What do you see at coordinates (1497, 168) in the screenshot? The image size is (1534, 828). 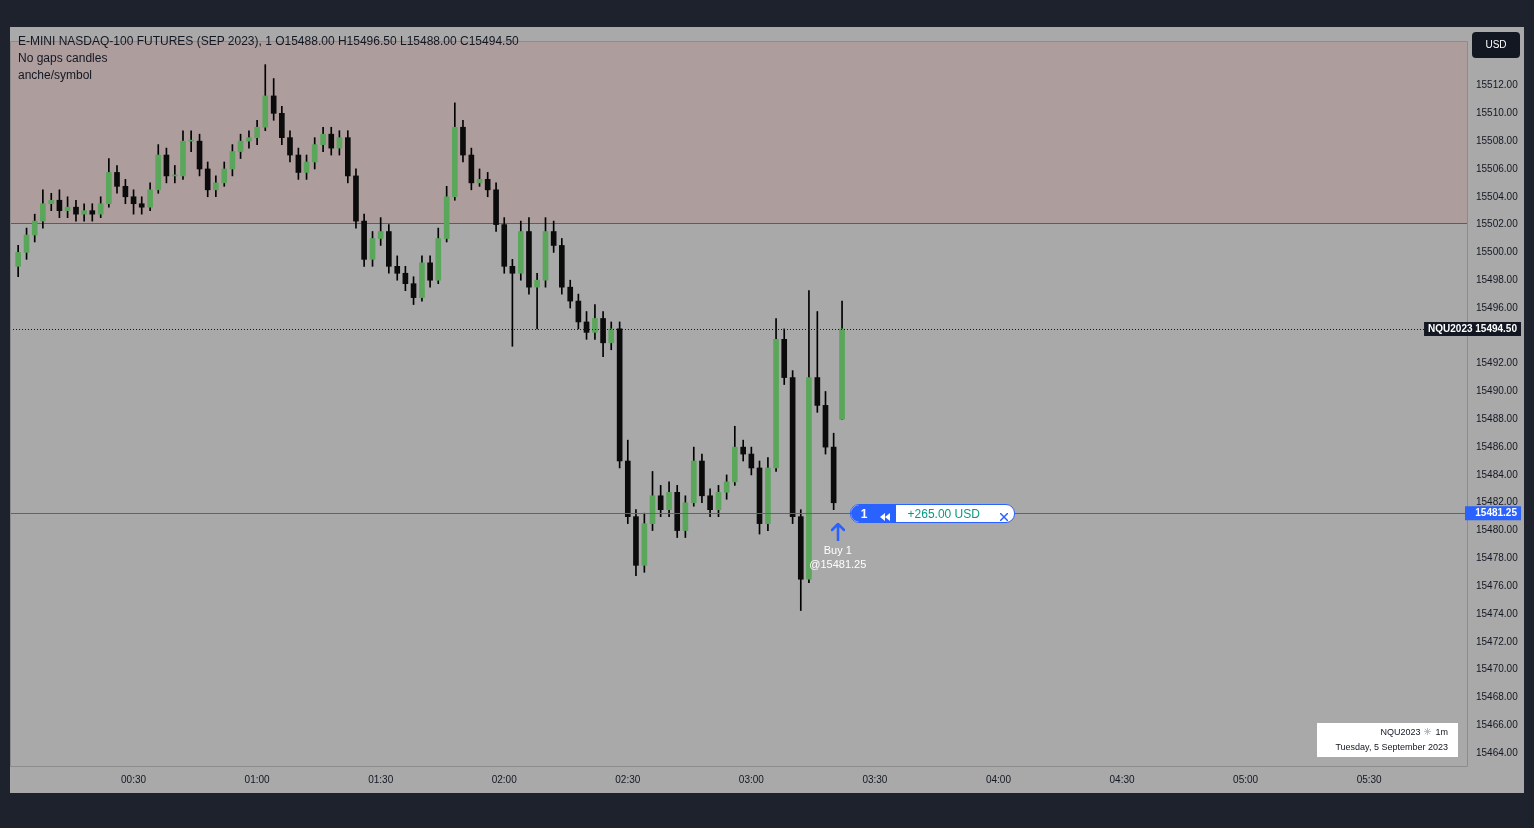 I see `y-tick-label: 15506.00` at bounding box center [1497, 168].